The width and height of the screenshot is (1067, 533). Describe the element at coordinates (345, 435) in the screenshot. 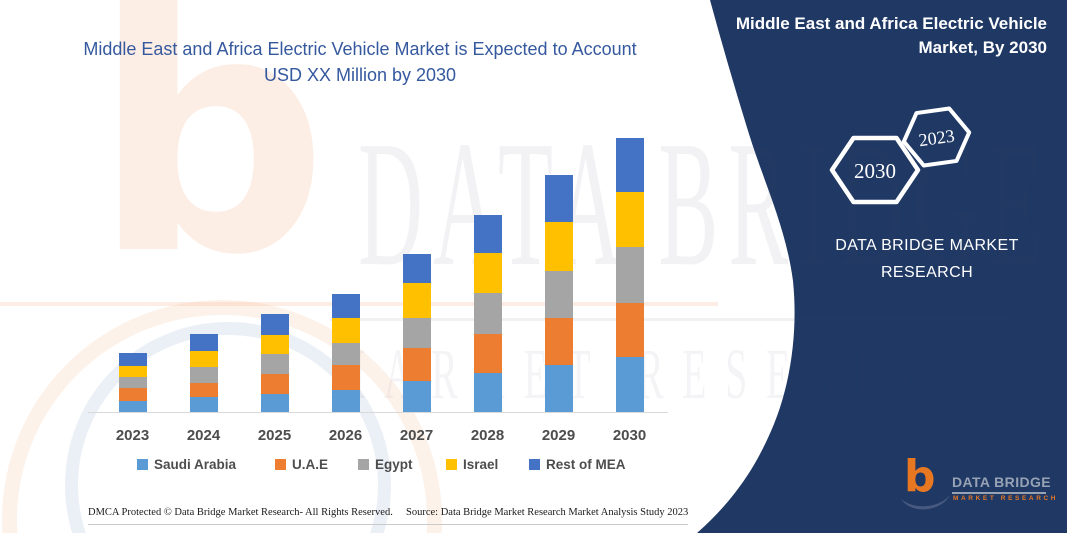

I see `x-tick-label-2026: 2026` at that location.